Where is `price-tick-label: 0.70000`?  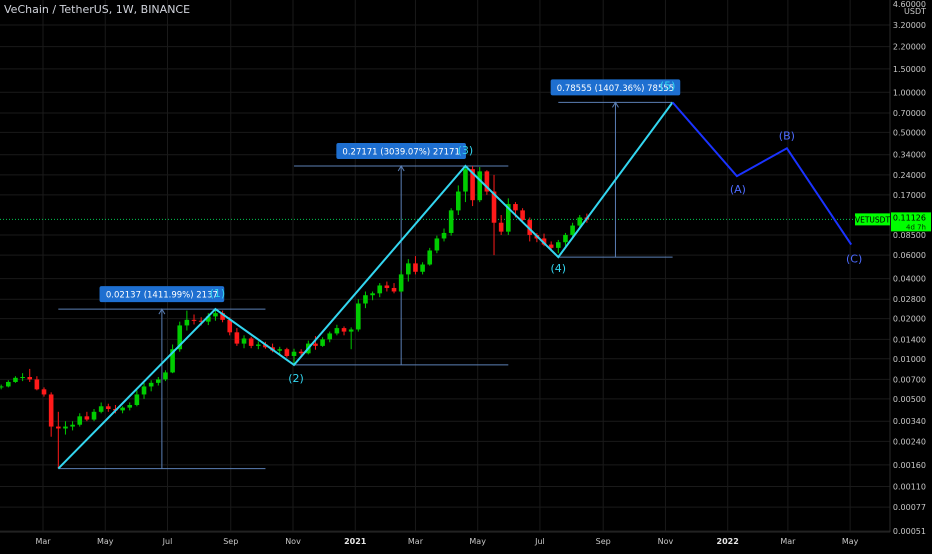 price-tick-label: 0.70000 is located at coordinates (909, 113).